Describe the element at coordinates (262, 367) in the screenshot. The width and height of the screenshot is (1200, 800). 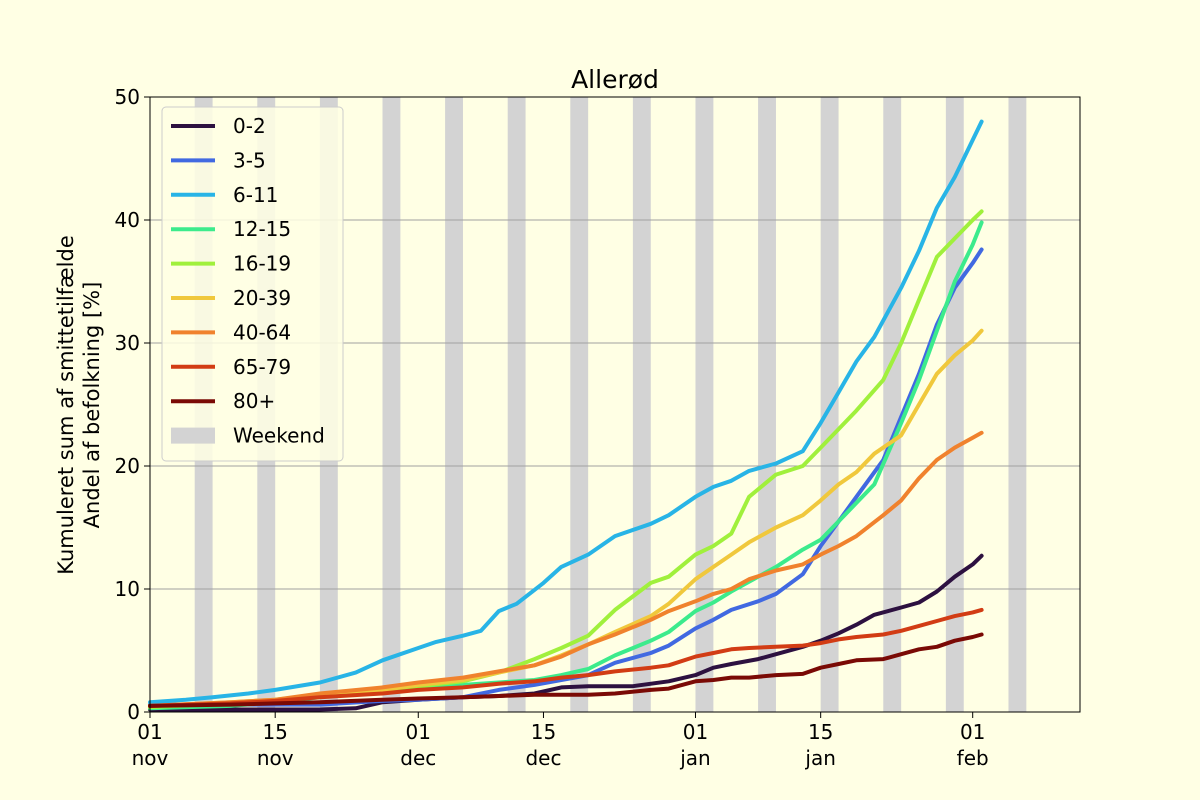
I see `legend-label: 65-79` at that location.